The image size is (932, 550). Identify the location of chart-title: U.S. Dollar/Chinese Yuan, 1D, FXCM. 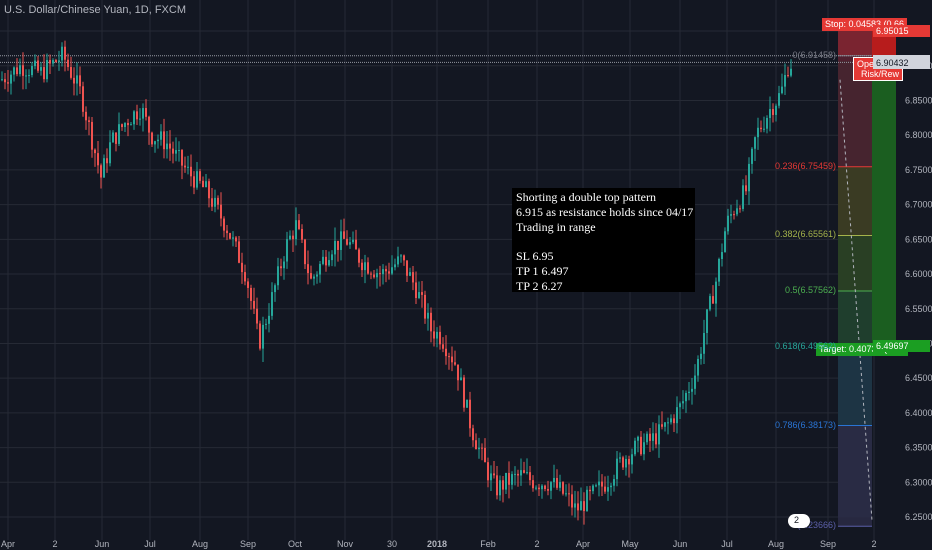
(95, 10).